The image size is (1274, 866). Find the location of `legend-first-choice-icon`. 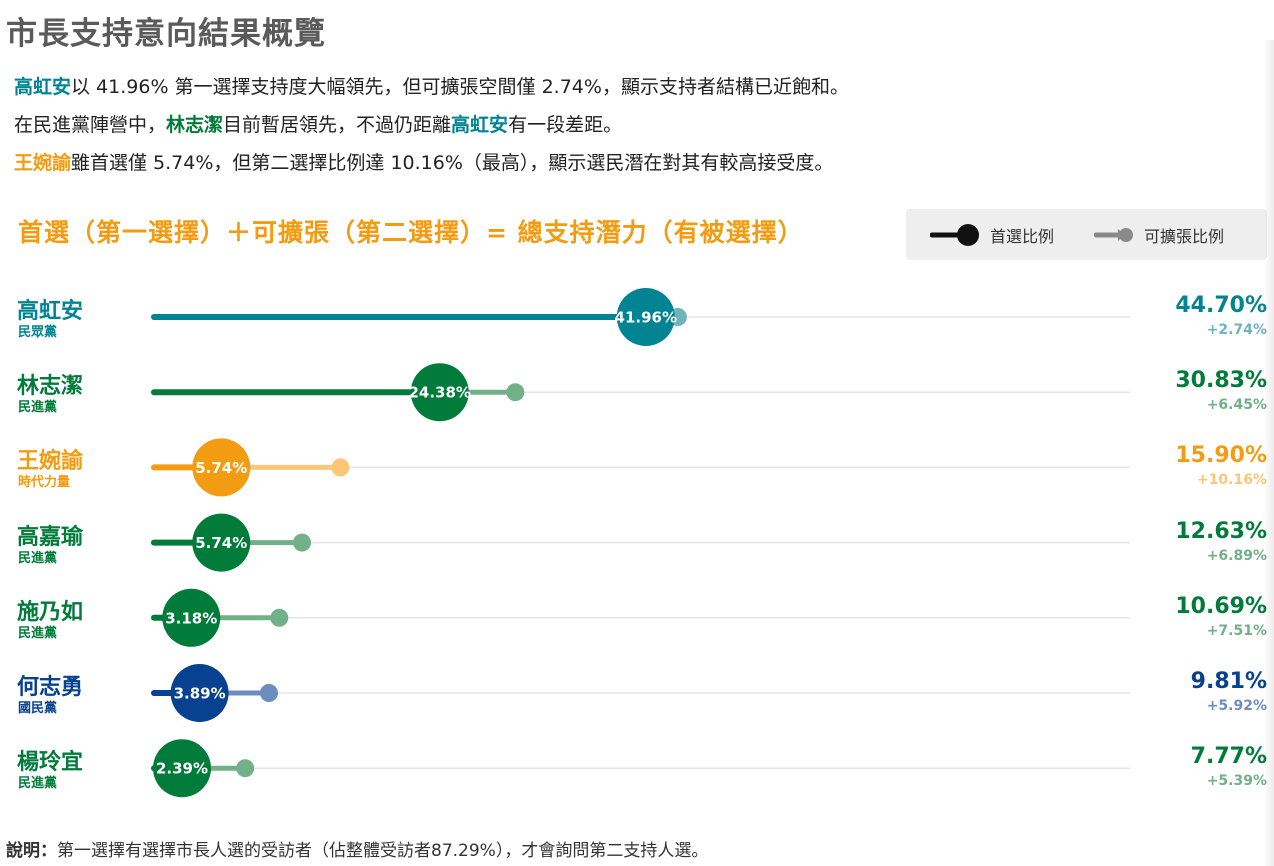

legend-first-choice-icon is located at coordinates (954, 234).